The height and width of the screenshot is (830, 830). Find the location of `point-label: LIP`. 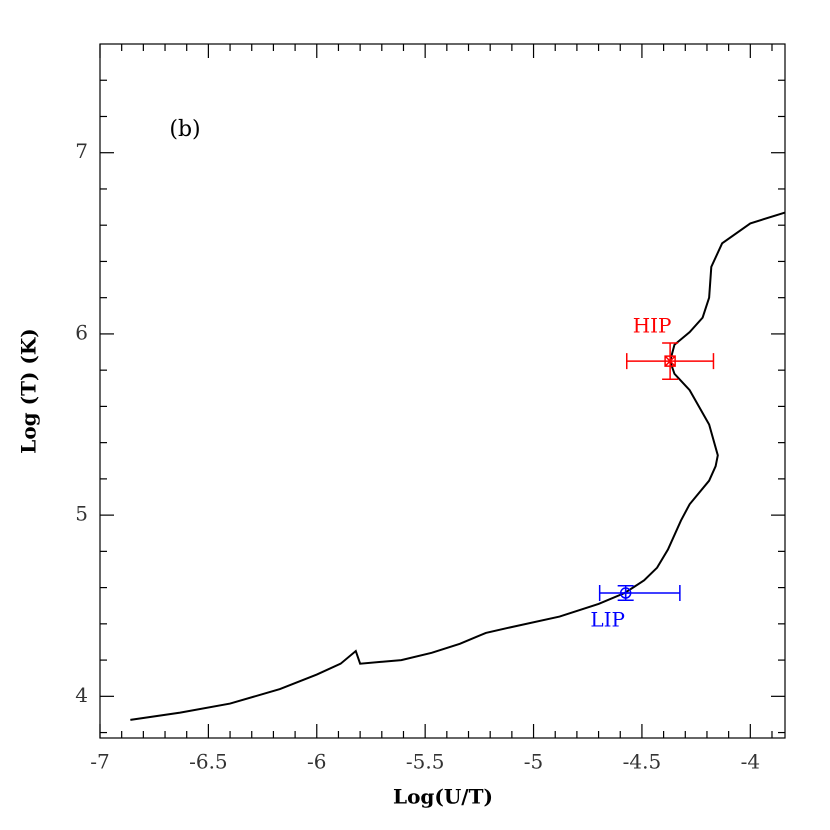

point-label: LIP is located at coordinates (607, 620).